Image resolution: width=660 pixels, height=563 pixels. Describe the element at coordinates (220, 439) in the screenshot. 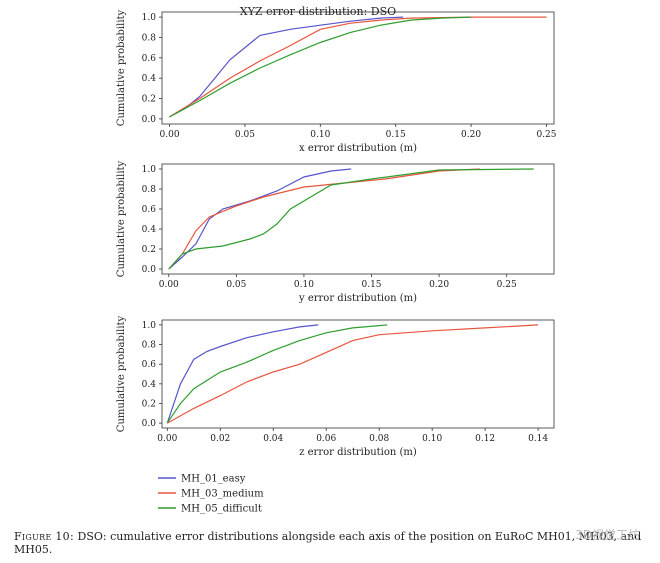

I see `x-tick-label: 0.02` at that location.